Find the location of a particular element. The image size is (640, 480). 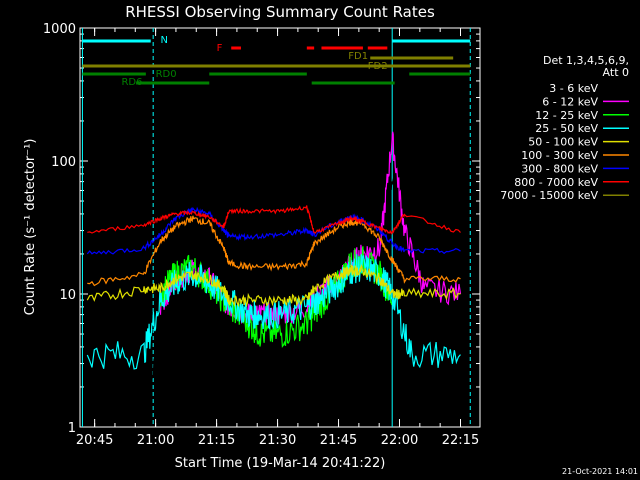

legend-entry: 100 - 300 keV is located at coordinates (559, 155).